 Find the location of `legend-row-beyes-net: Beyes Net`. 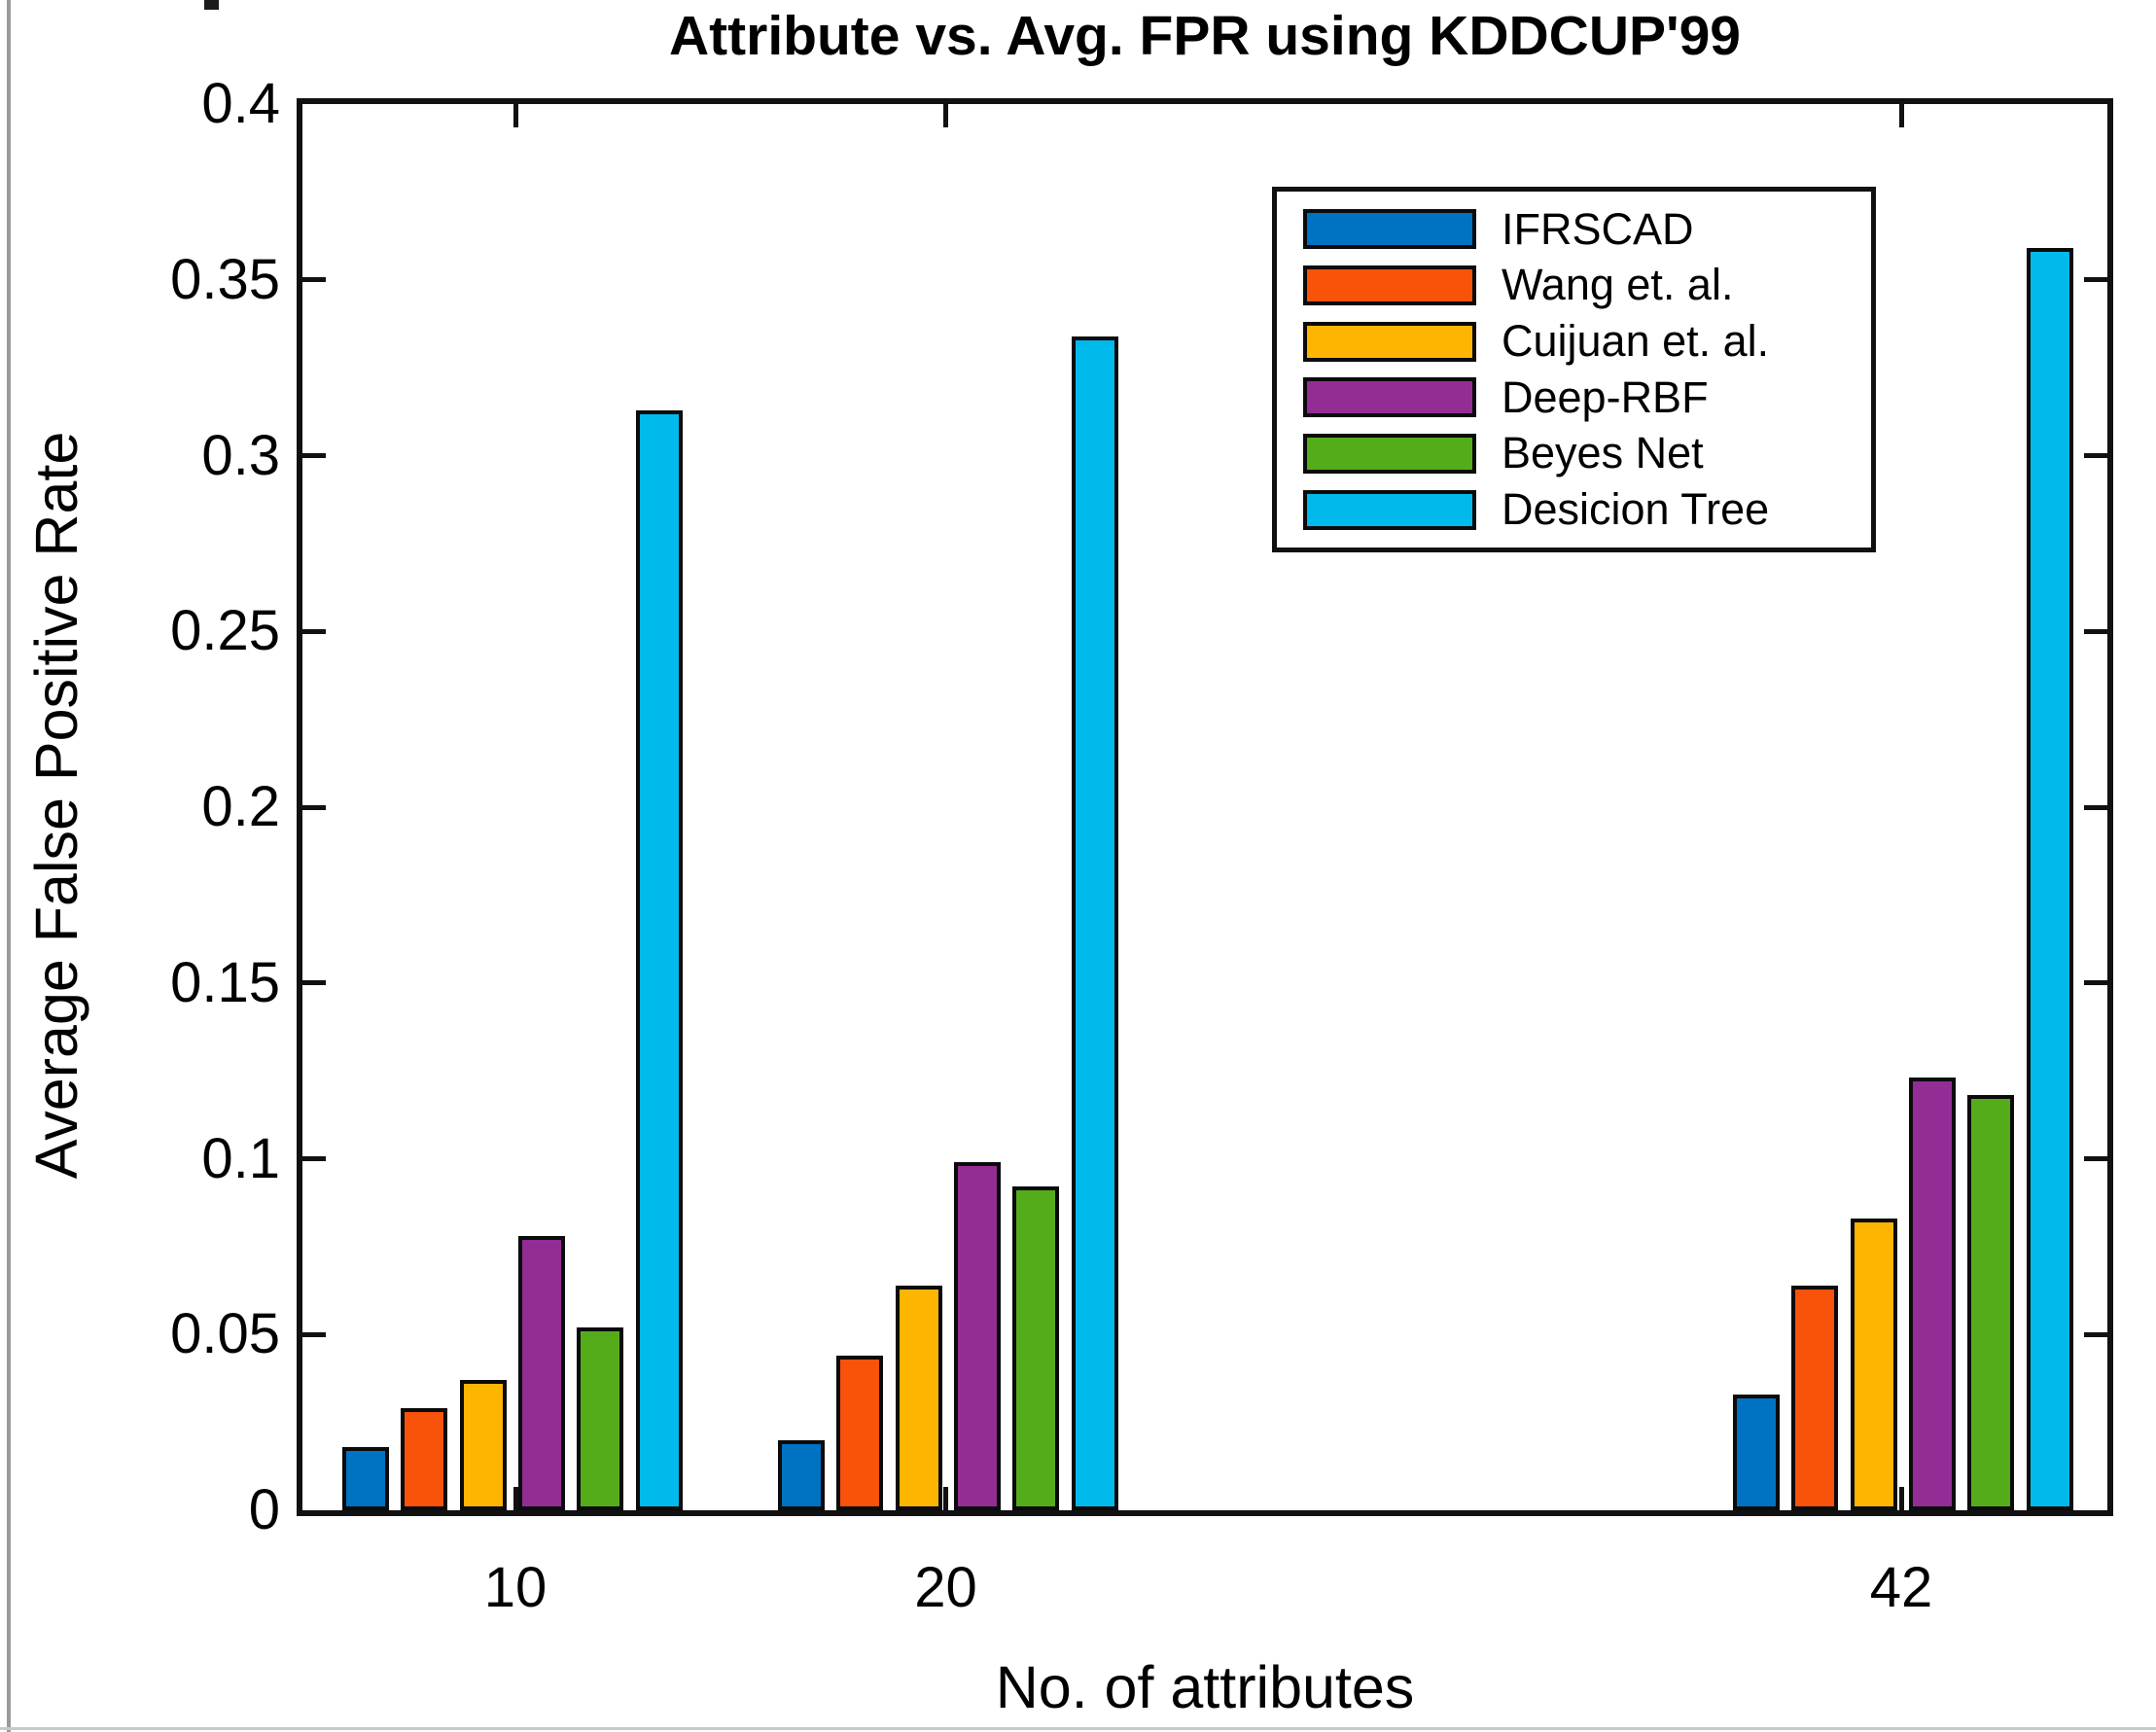

legend-row-beyes-net: Beyes Net is located at coordinates (1574, 452).